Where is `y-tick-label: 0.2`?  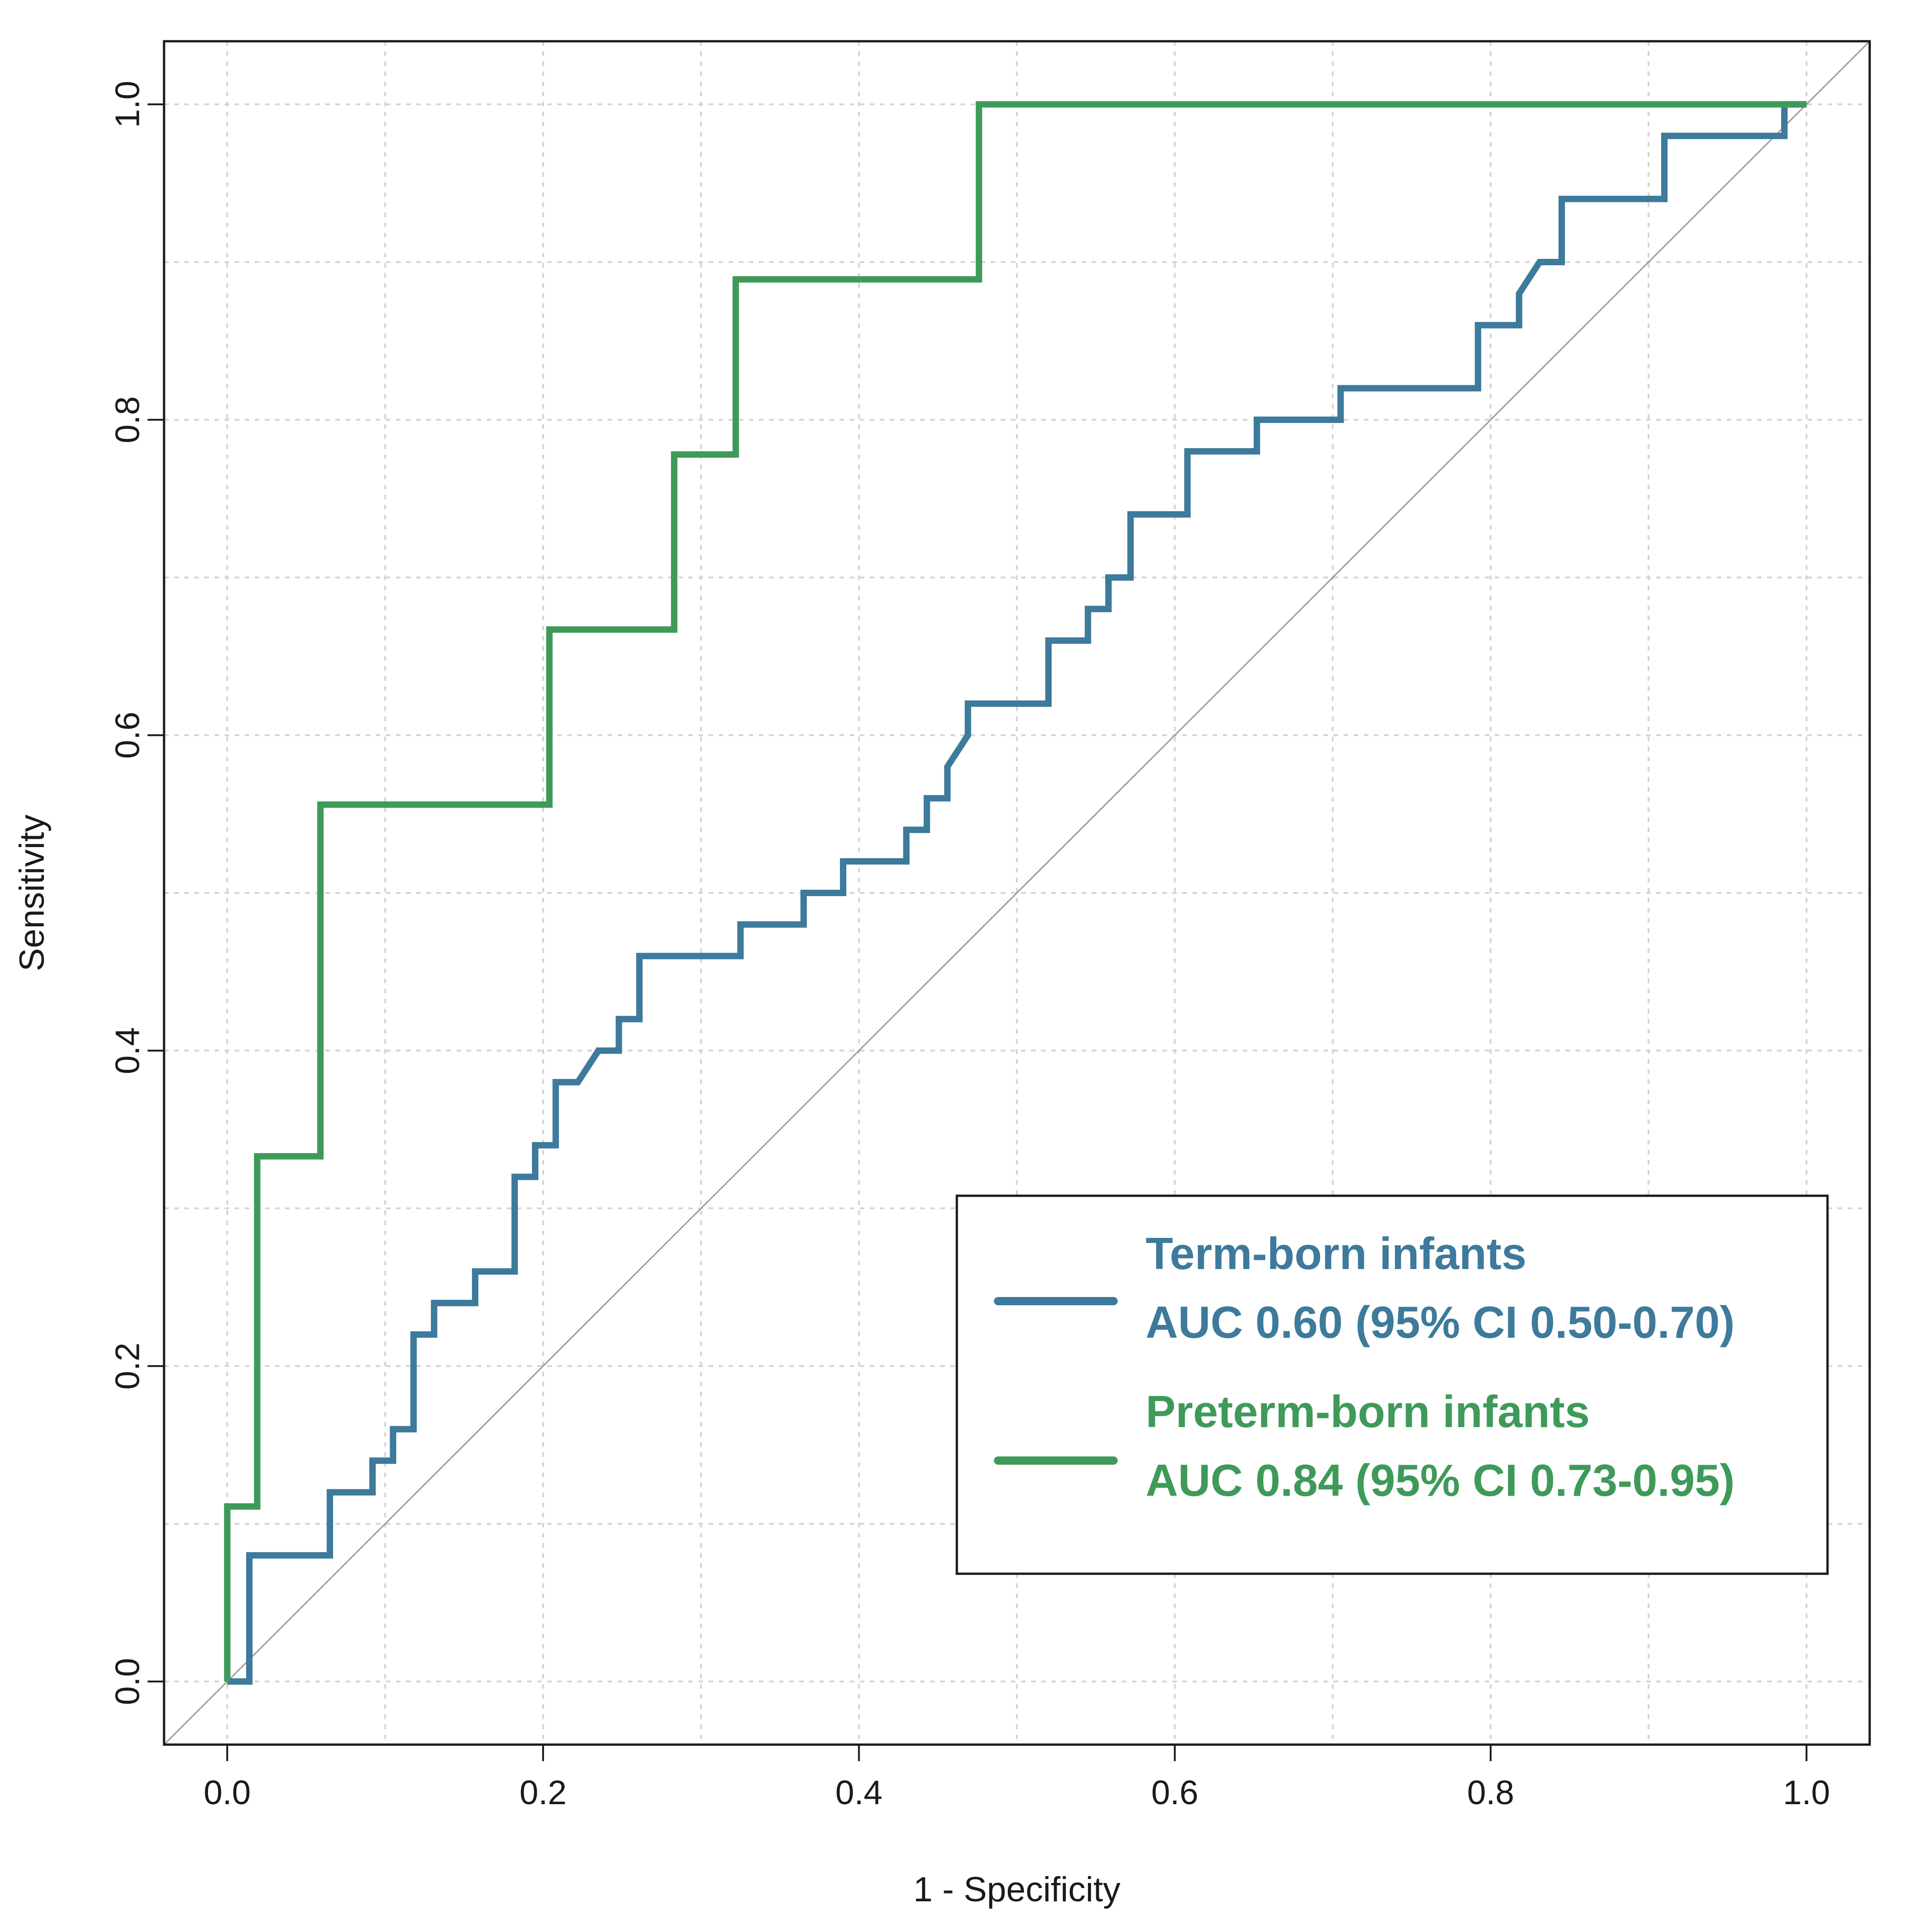 y-tick-label: 0.2 is located at coordinates (128, 1366).